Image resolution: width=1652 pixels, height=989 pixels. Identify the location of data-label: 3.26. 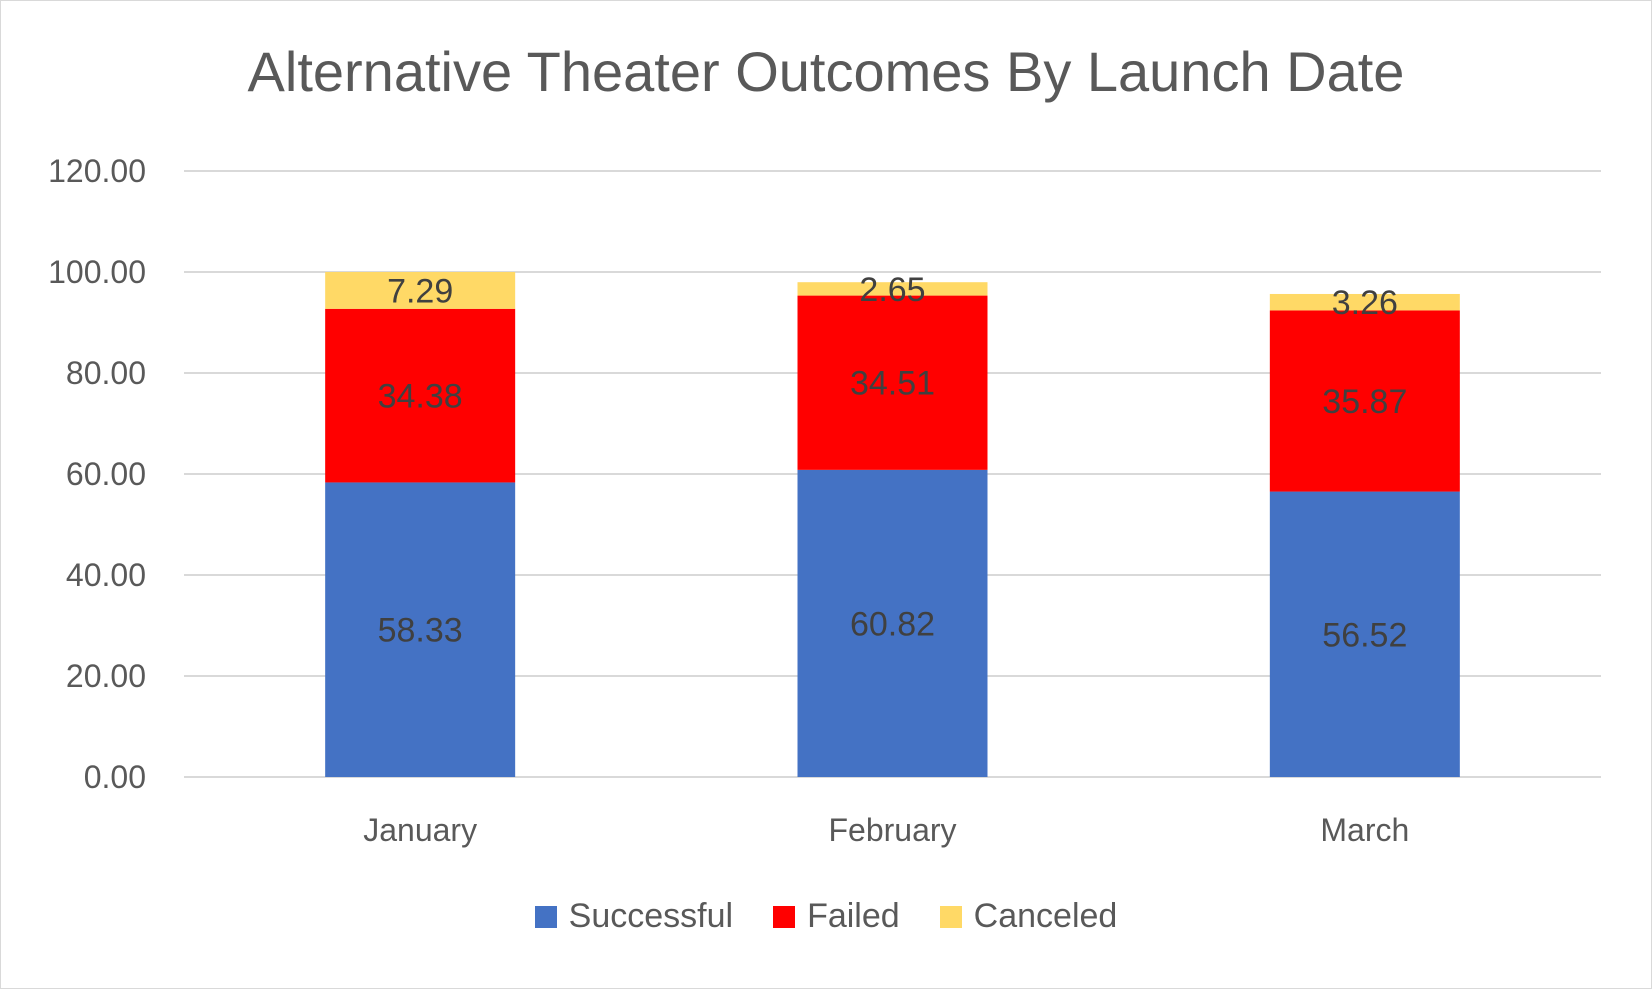
(1365, 303).